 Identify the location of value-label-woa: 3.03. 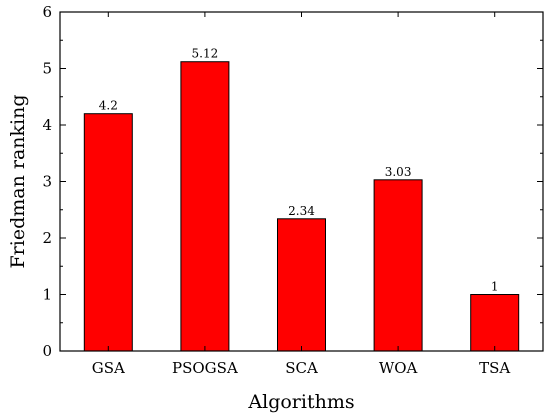
(398, 172).